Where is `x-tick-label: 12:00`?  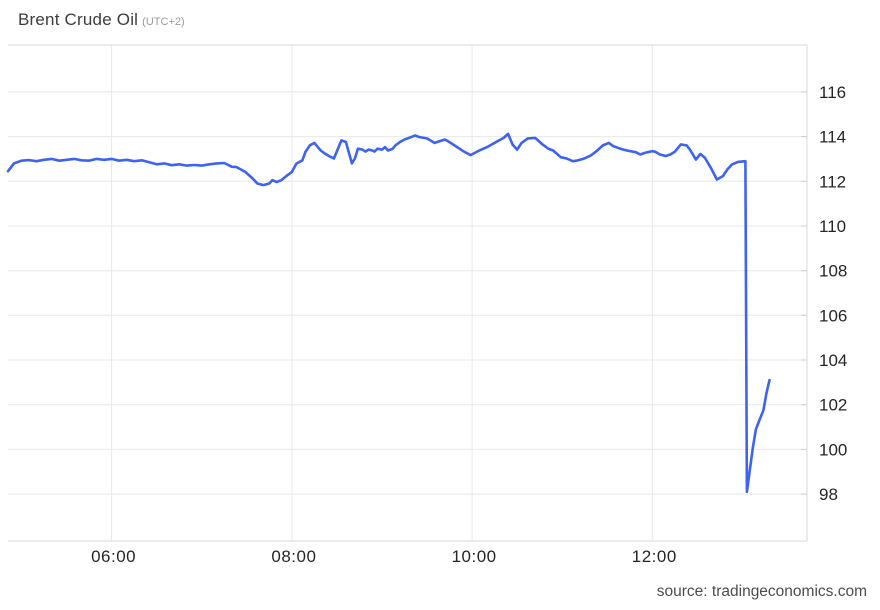 x-tick-label: 12:00 is located at coordinates (654, 556).